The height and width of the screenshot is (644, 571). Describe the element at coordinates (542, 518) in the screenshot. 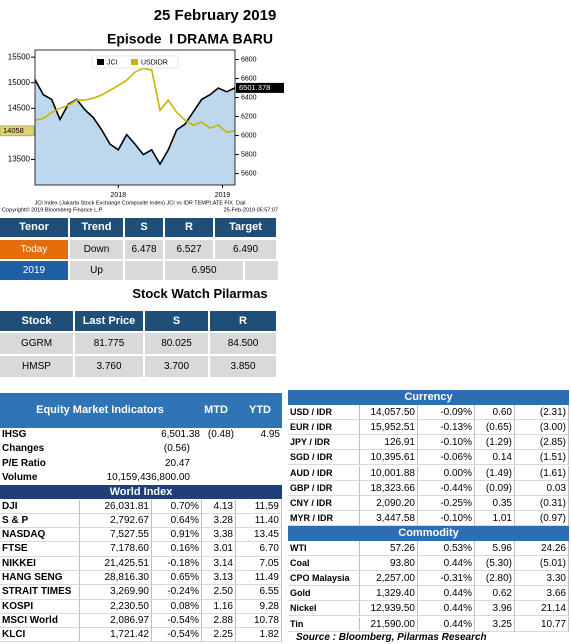

I see `currency-value: (0.97)` at that location.